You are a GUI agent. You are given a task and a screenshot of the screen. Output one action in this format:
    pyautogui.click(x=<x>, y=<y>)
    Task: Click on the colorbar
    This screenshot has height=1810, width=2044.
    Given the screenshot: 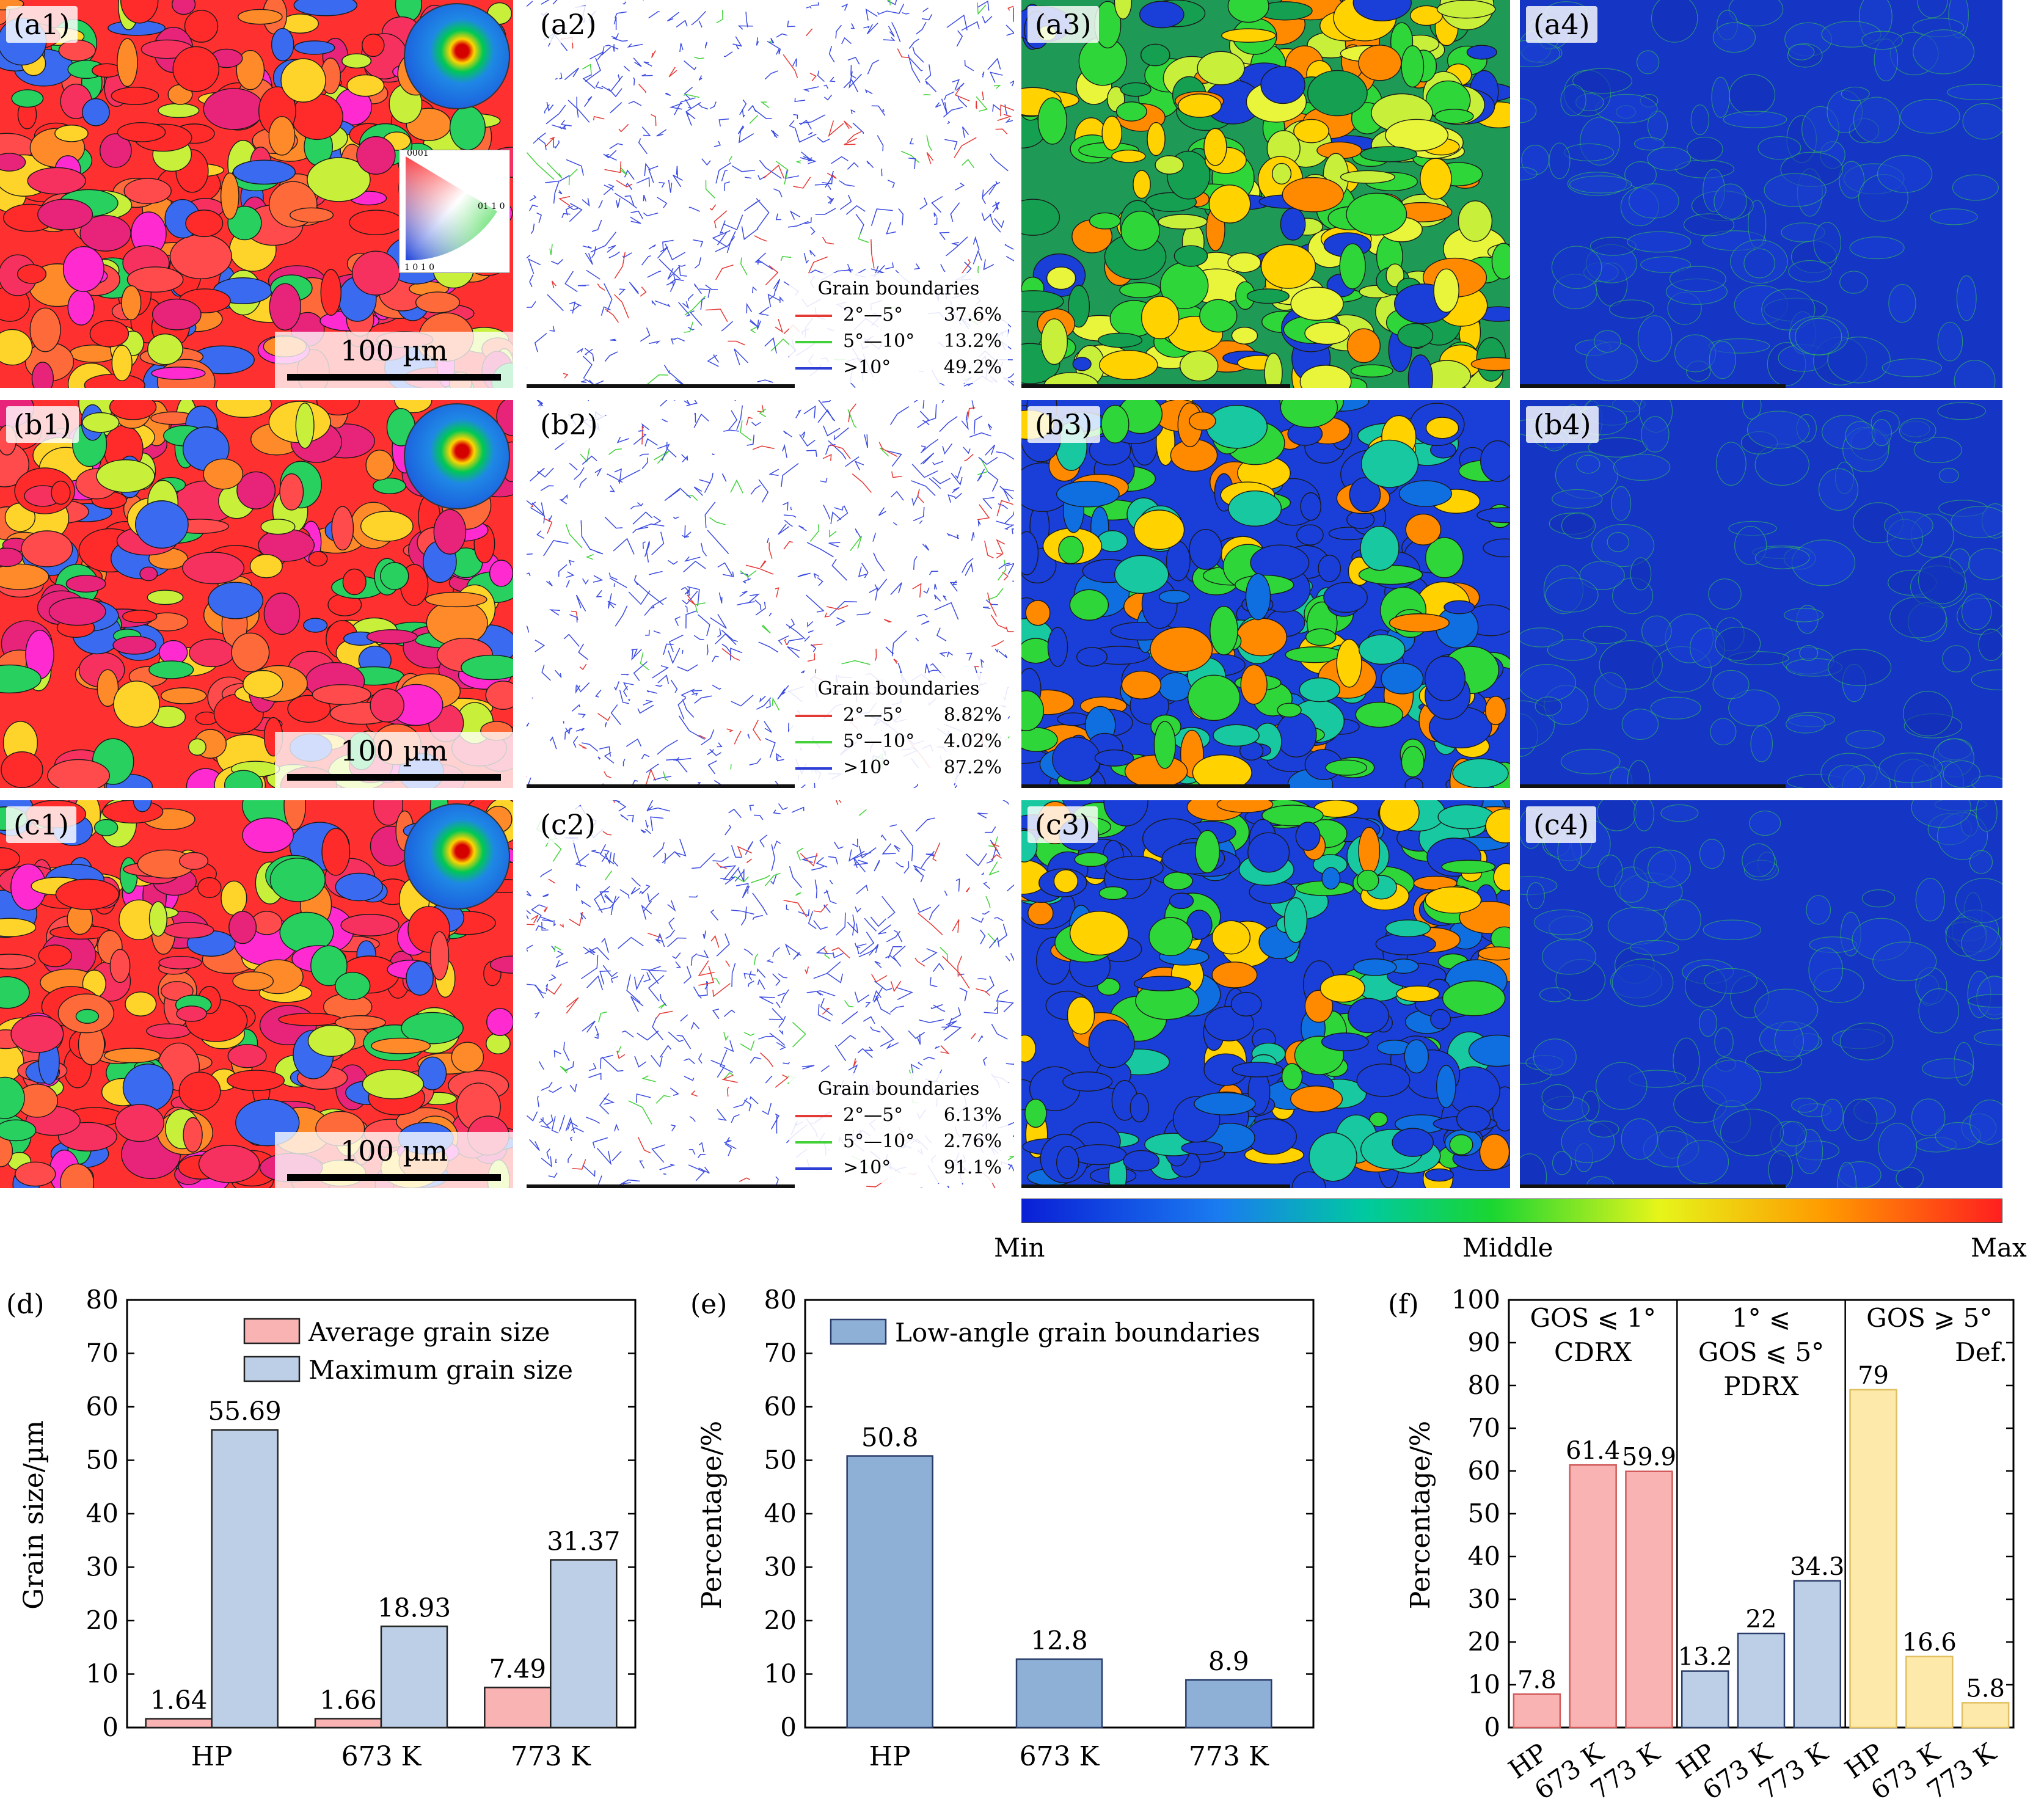 What is the action you would take?
    pyautogui.click(x=1512, y=1211)
    